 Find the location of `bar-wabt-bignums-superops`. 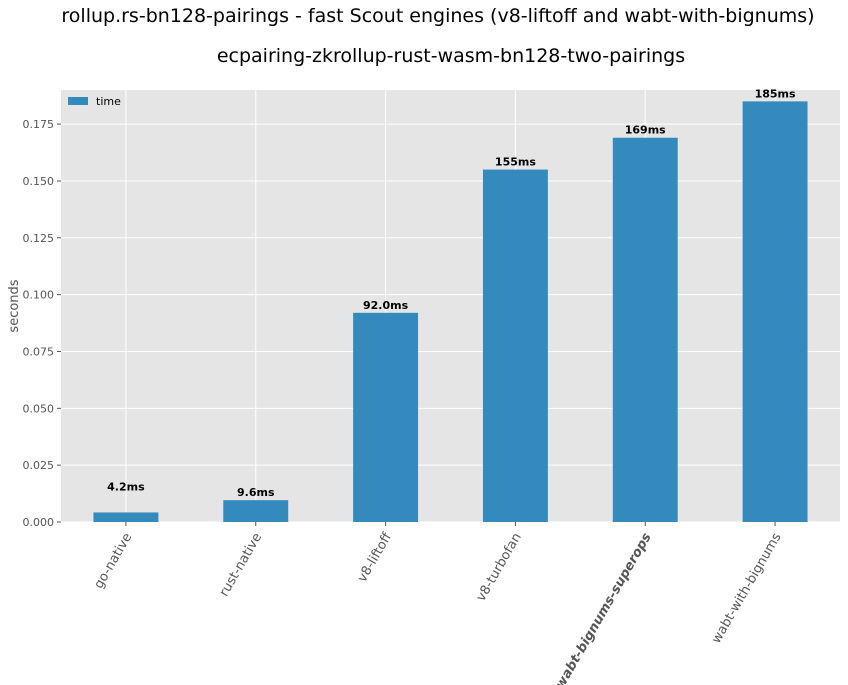

bar-wabt-bignums-superops is located at coordinates (645, 329).